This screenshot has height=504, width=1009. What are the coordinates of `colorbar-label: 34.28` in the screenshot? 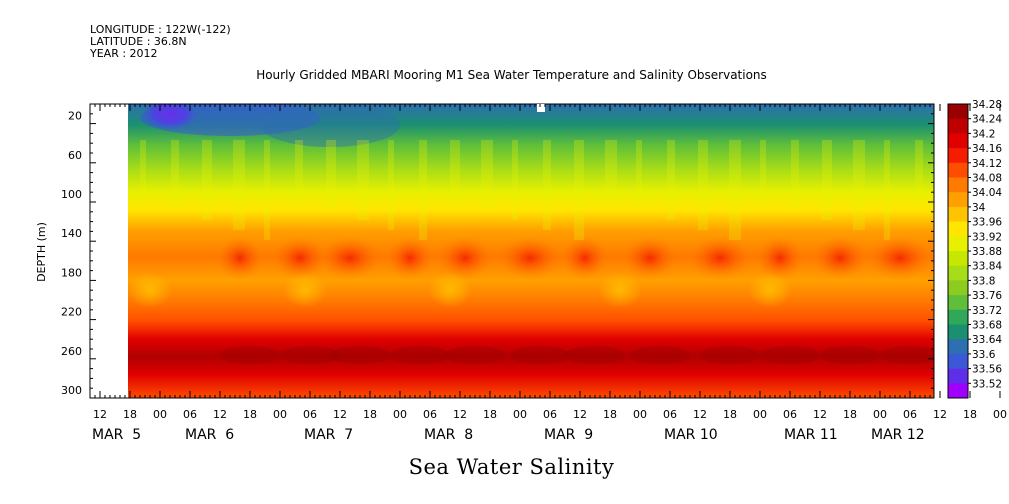 It's located at (987, 105).